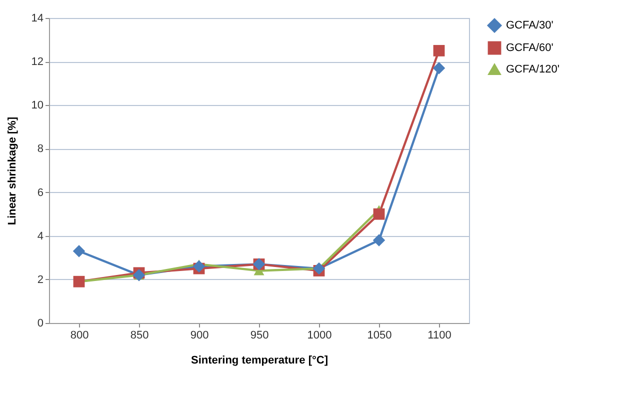  I want to click on x-tick-label: 900, so click(199, 336).